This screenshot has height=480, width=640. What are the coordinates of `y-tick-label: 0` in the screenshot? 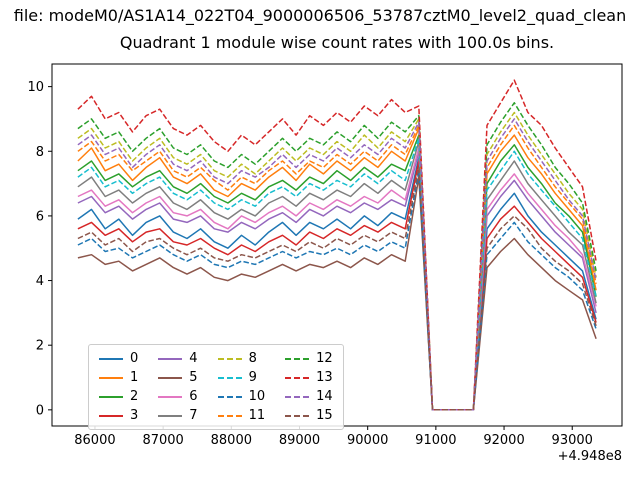 It's located at (40, 410).